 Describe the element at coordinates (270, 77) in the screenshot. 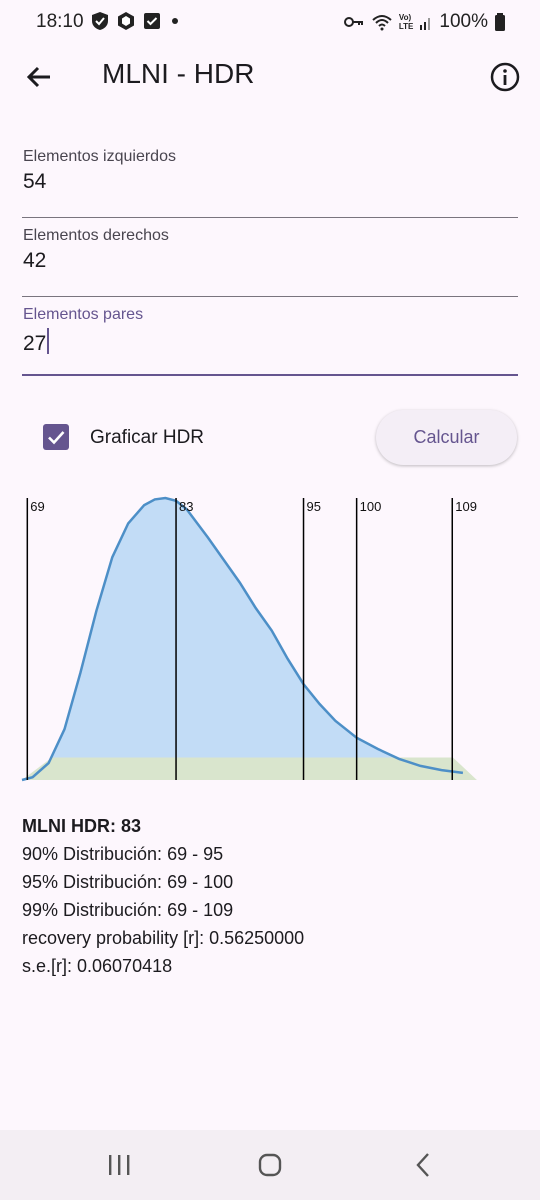

I see `app-bar: MLNI - HDR` at that location.